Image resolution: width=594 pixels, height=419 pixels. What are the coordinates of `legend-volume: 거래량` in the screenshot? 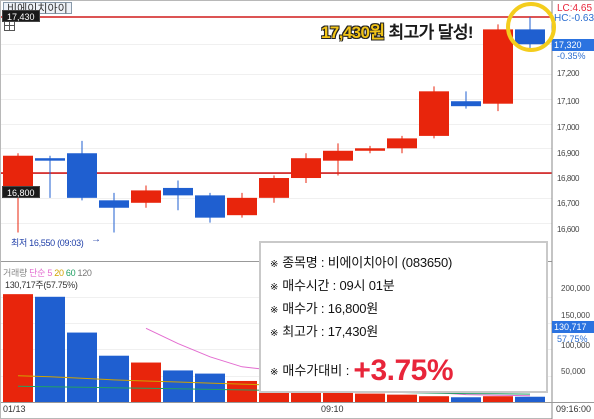 It's located at (15, 273).